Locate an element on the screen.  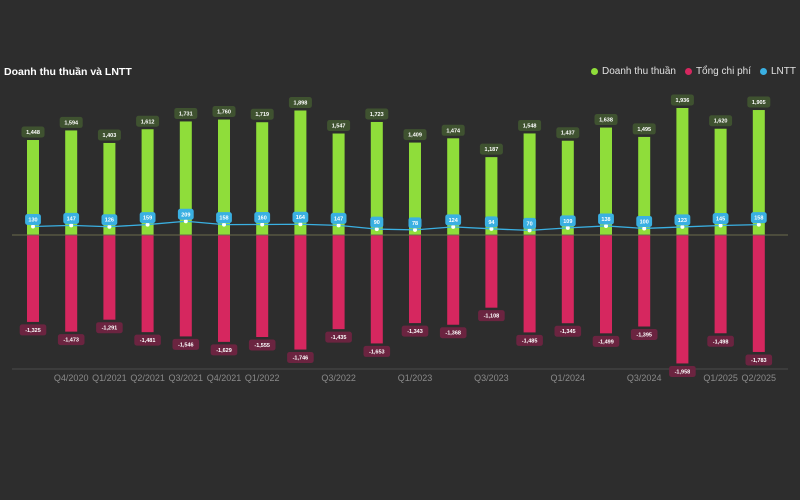
legend-dot-costs is located at coordinates (688, 71).